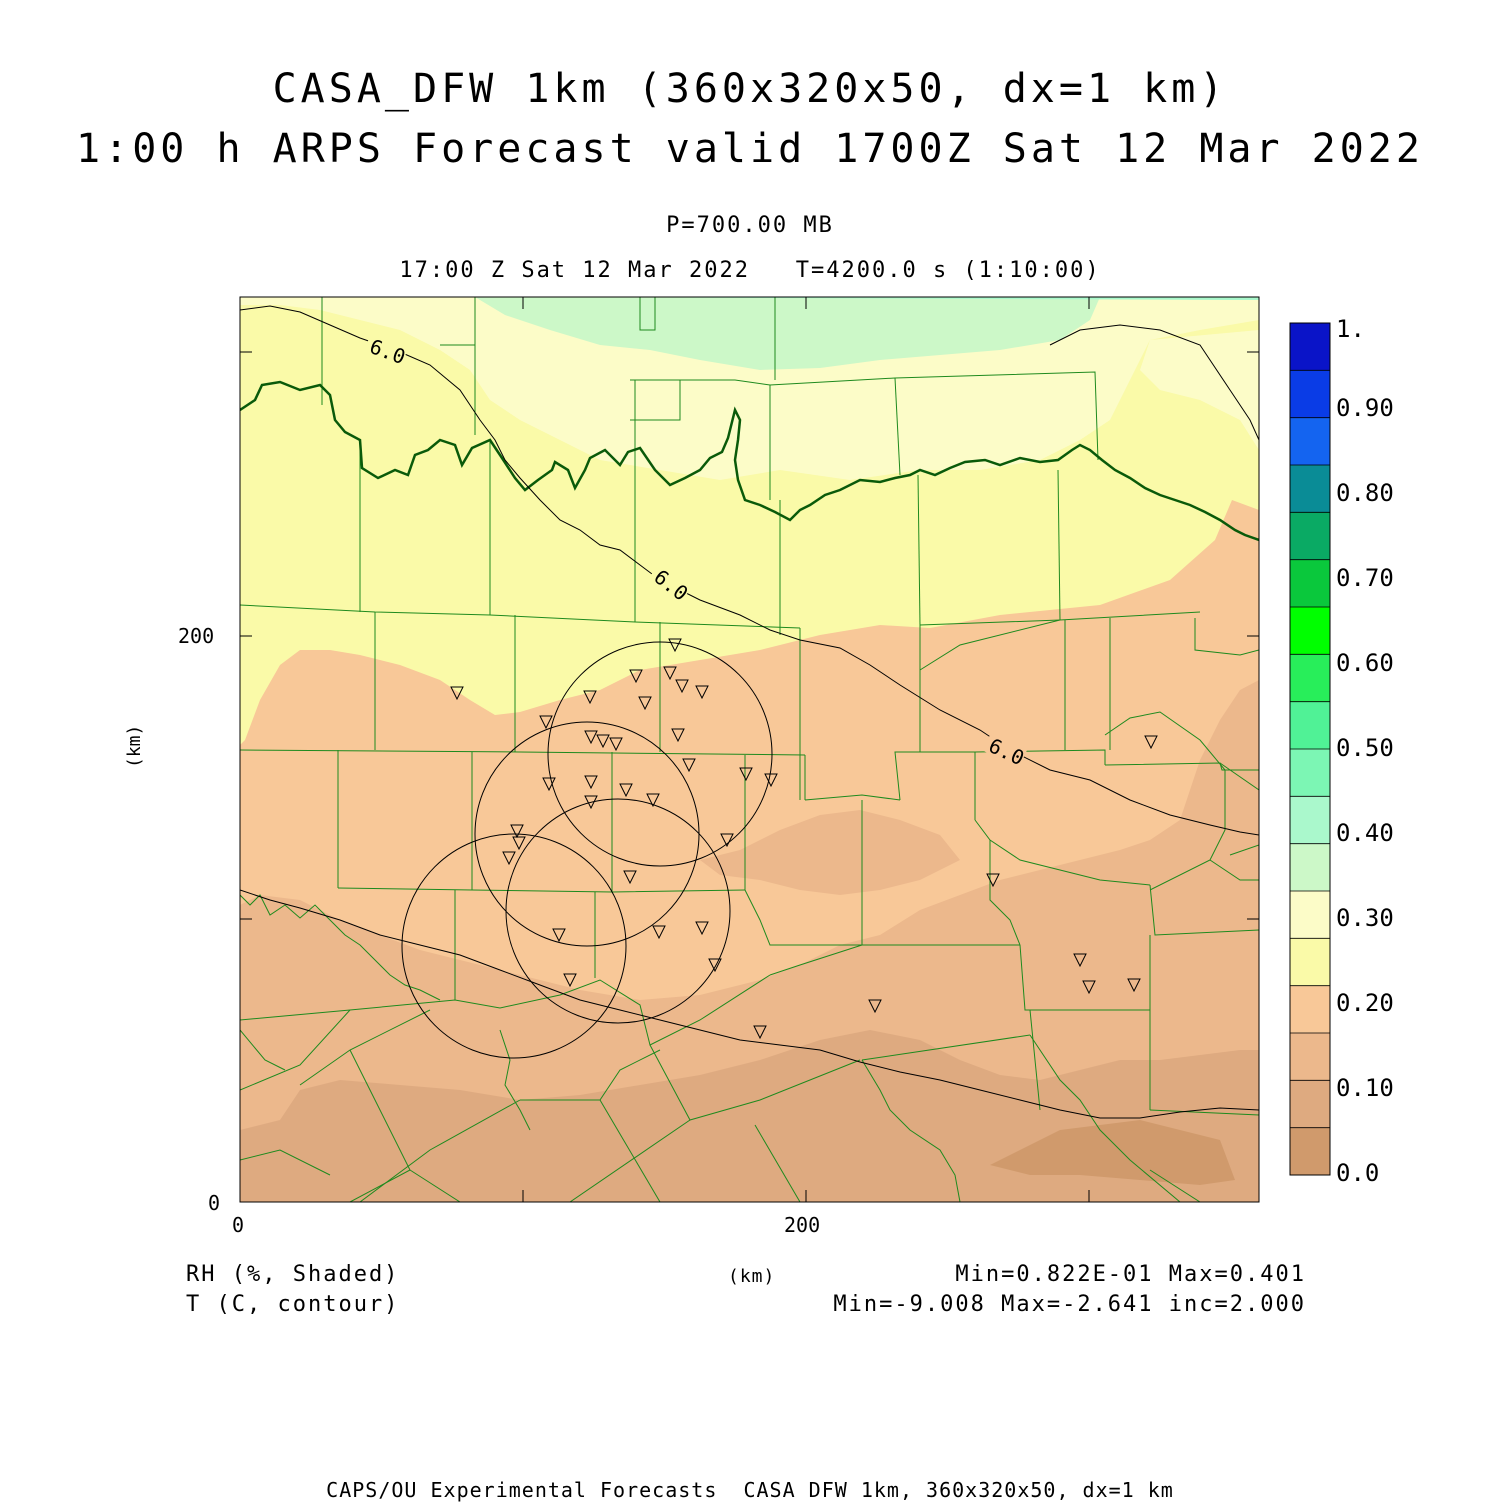  Describe the element at coordinates (1365, 663) in the screenshot. I see `colorbar-label: 0.60` at that location.